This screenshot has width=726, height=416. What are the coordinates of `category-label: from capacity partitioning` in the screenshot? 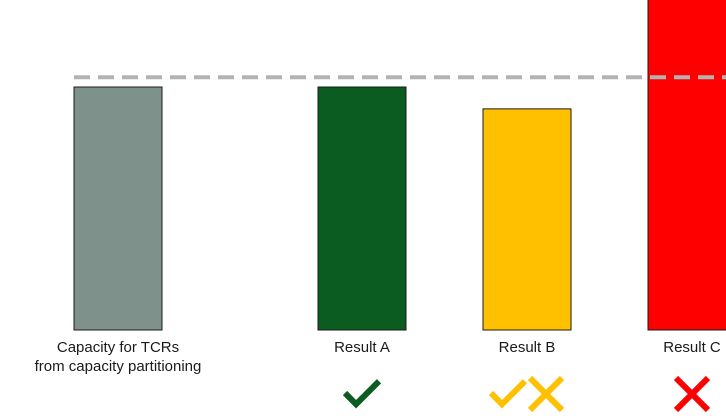 It's located at (118, 366).